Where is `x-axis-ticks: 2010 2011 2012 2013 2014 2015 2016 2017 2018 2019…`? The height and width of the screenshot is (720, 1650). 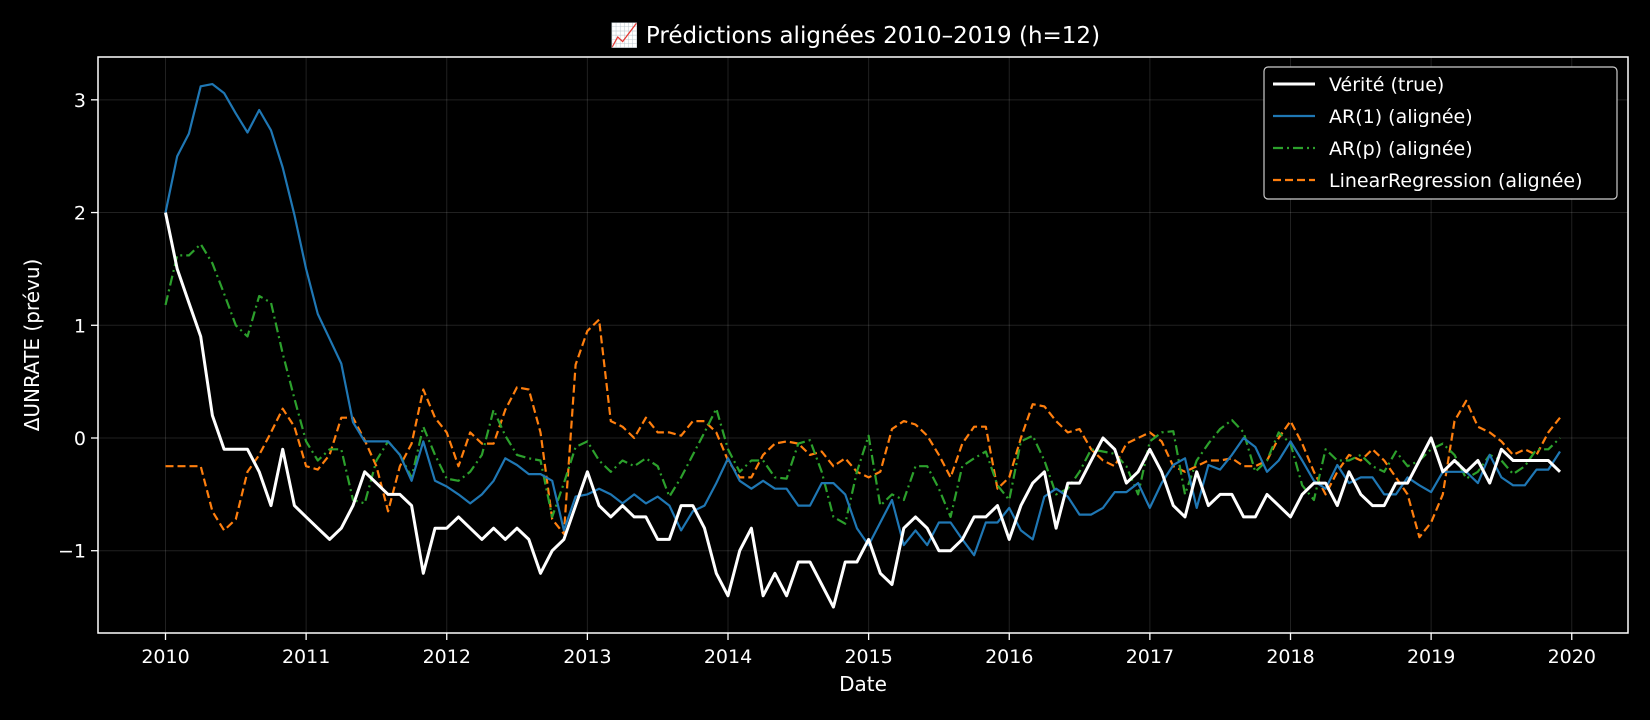
x-axis-ticks: 2010 2011 2012 2013 2014 2015 2016 2017 2018 2019… is located at coordinates (868, 650).